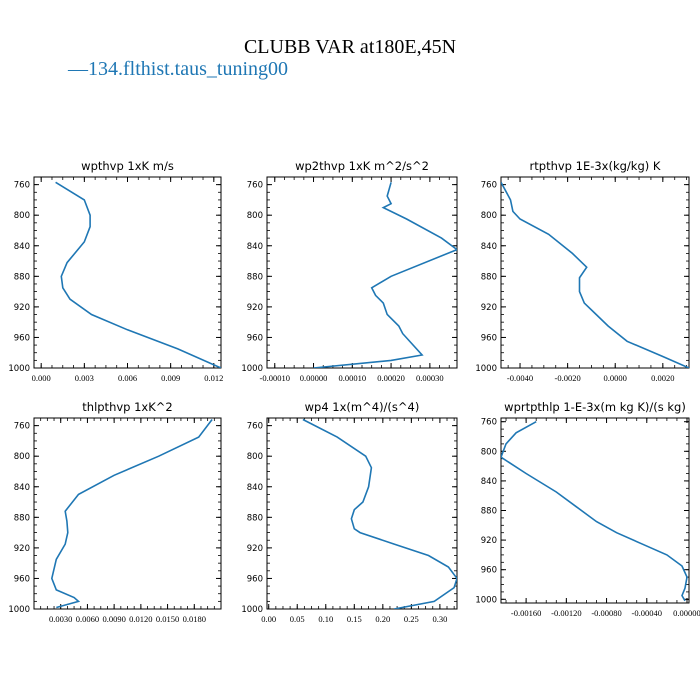 The image size is (700, 700). I want to click on x-tick-label: 0.00020, so click(391, 378).